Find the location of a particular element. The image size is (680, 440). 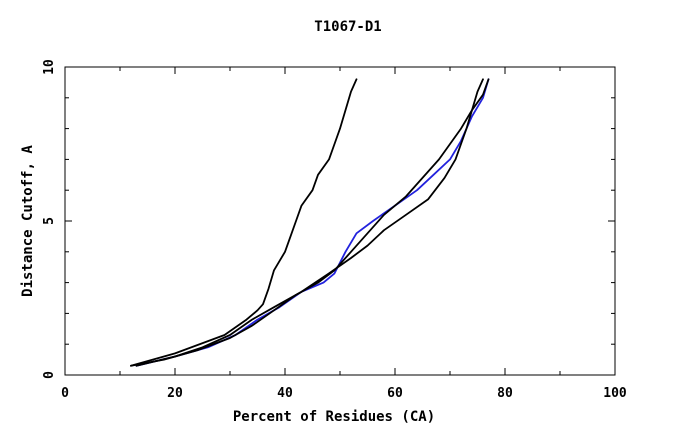

y-tick-label: 10 is located at coordinates (49, 67).